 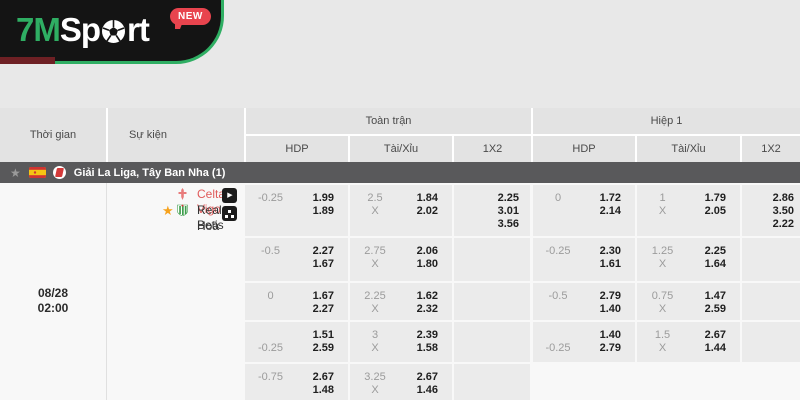 I want to click on odds-cell: 0.75 1.47 X 2.59, so click(x=688, y=301).